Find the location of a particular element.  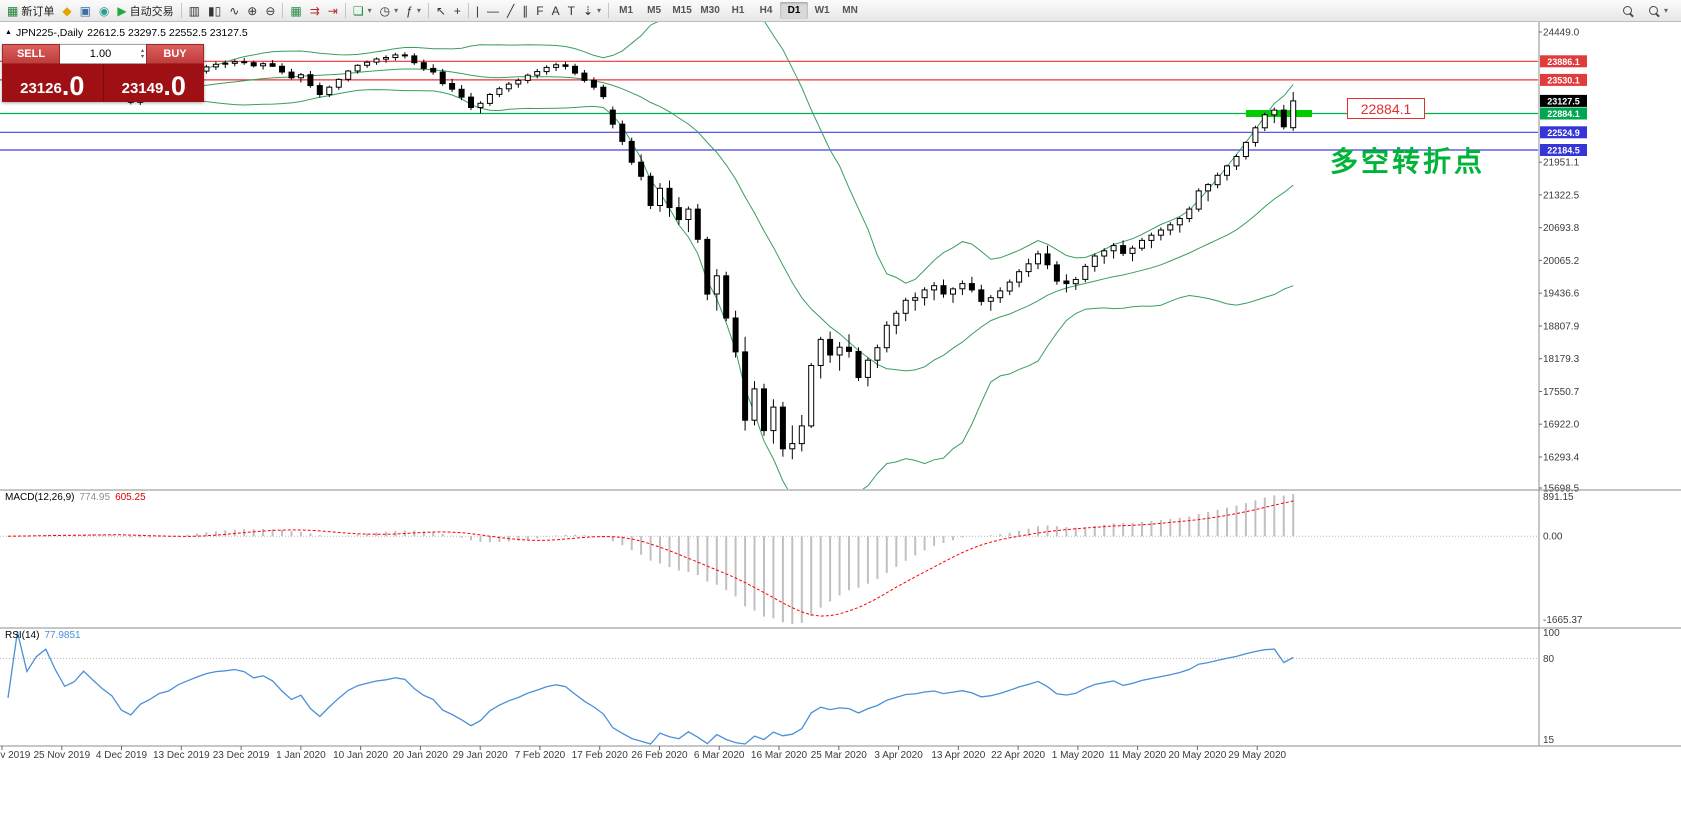

symbol-search-button: ▾ is located at coordinates (1658, 11).